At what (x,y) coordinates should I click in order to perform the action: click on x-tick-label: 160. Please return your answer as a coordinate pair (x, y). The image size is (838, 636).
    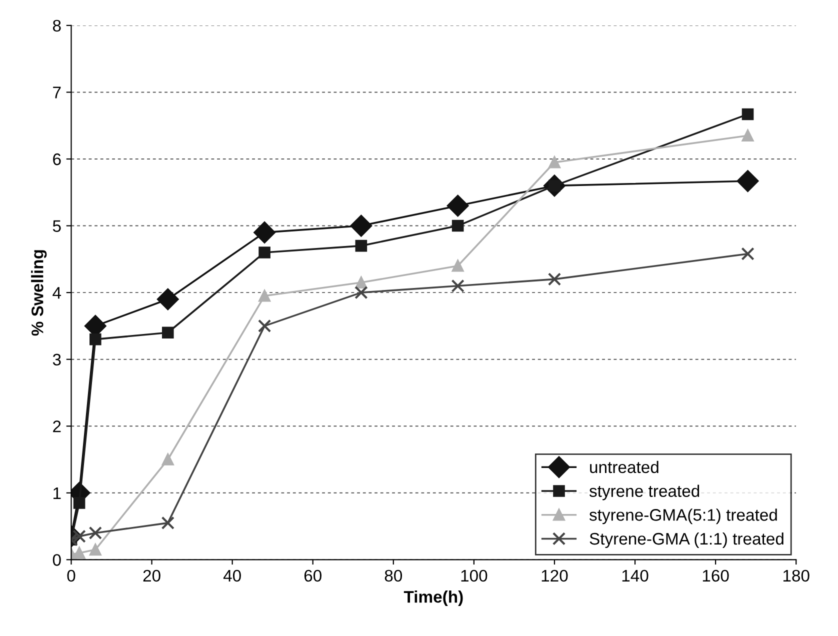
    Looking at the image, I should click on (715, 576).